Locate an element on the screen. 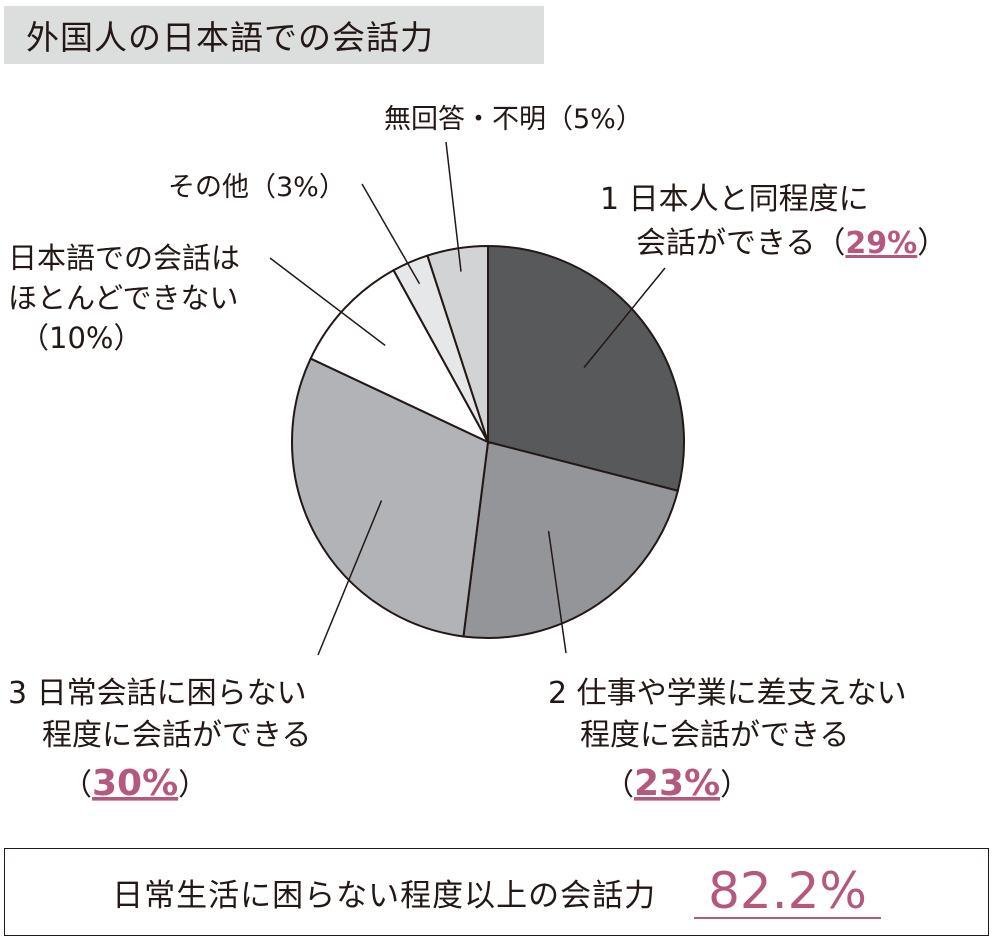 This screenshot has height=939, width=993. label-slice-3-percent: 30% is located at coordinates (135, 783).